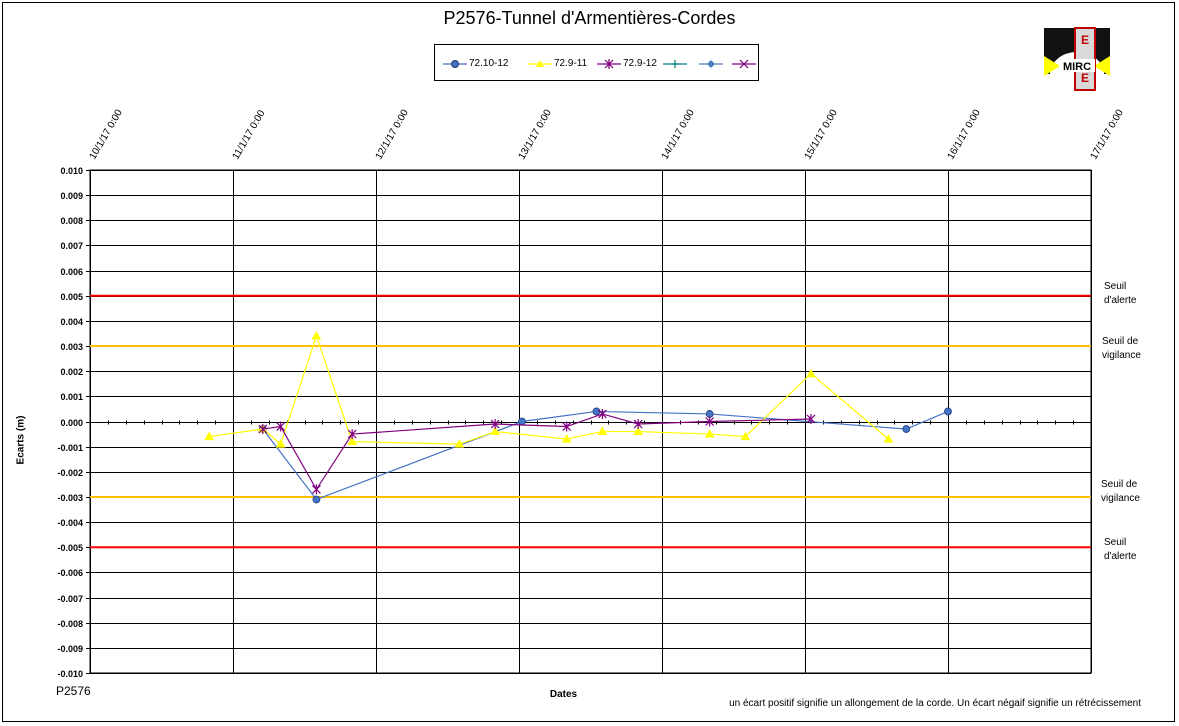 Image resolution: width=1179 pixels, height=726 pixels. I want to click on y-tick-label: -0.008, so click(70, 624).